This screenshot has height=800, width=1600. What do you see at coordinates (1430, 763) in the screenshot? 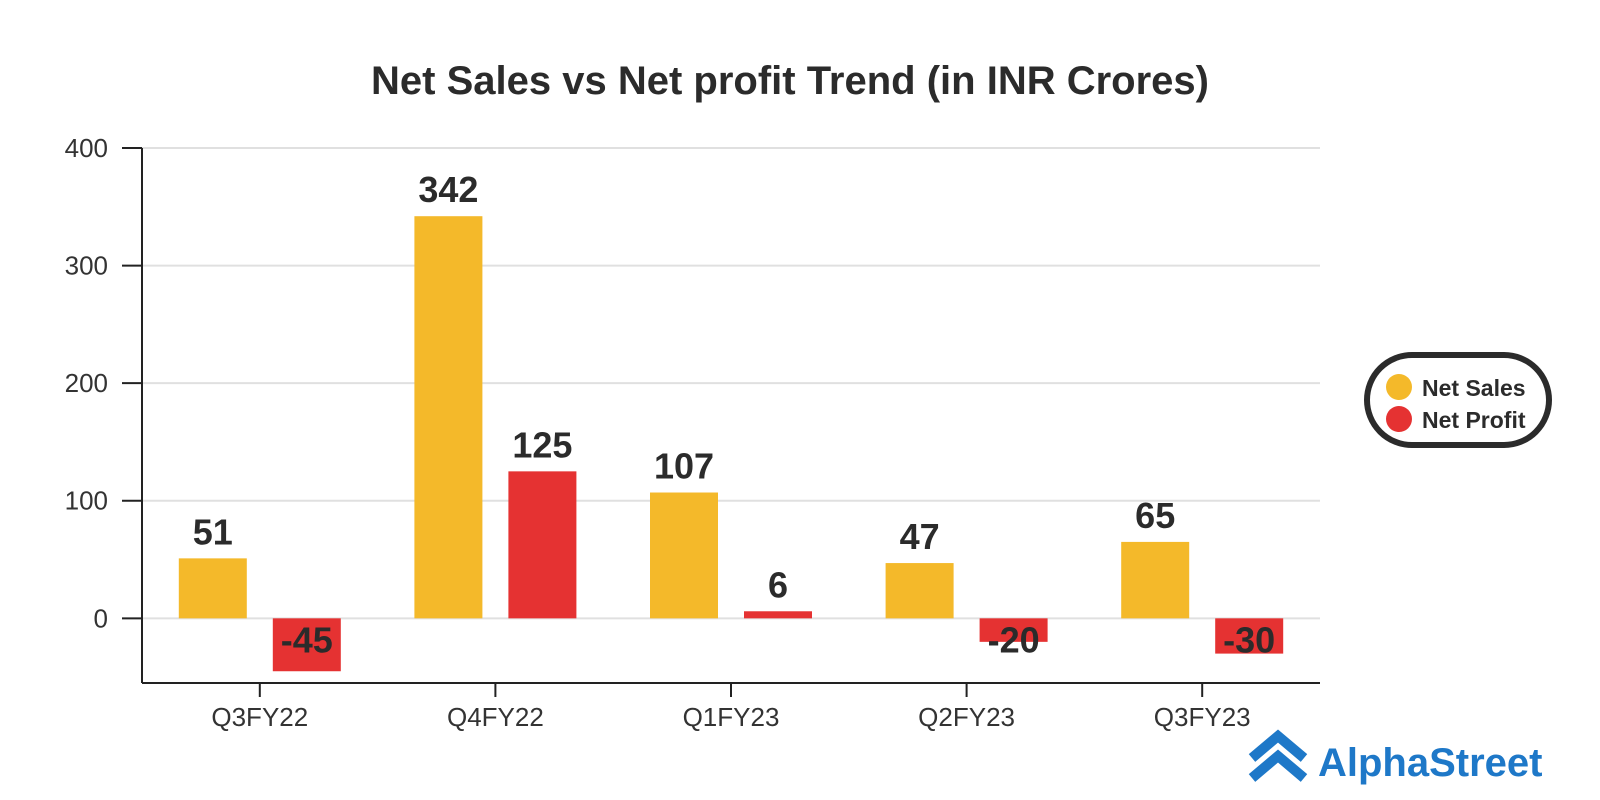
I see `brand-name: AlphaStreet` at bounding box center [1430, 763].